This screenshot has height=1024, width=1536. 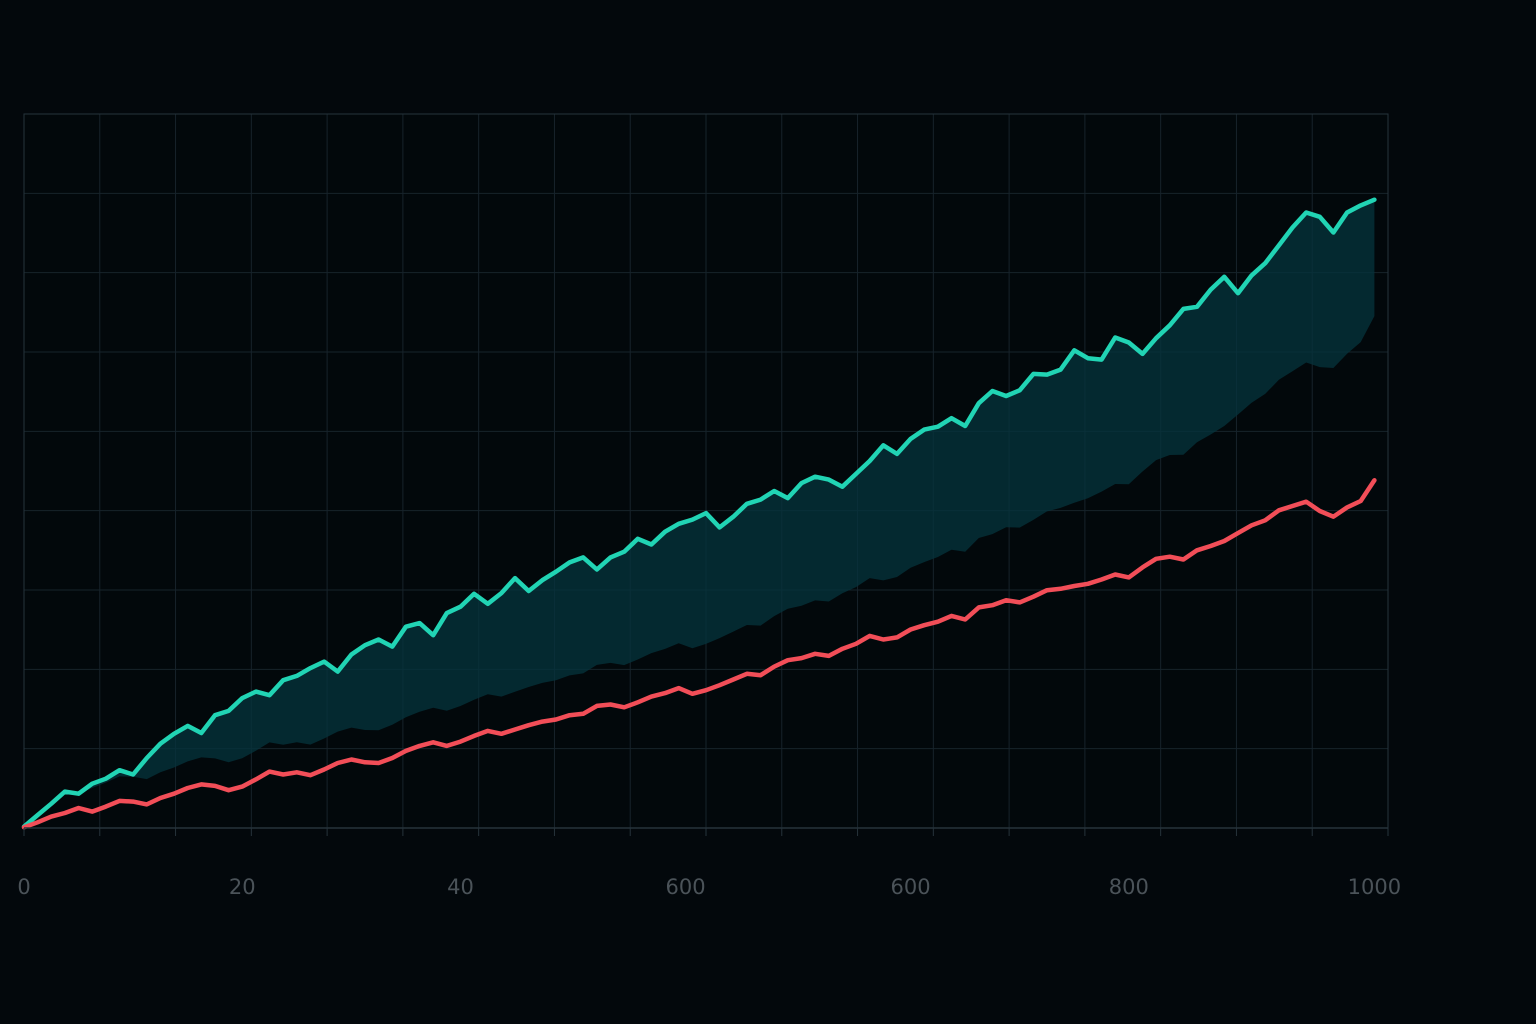 I want to click on x-tick-label: 20, so click(x=242, y=887).